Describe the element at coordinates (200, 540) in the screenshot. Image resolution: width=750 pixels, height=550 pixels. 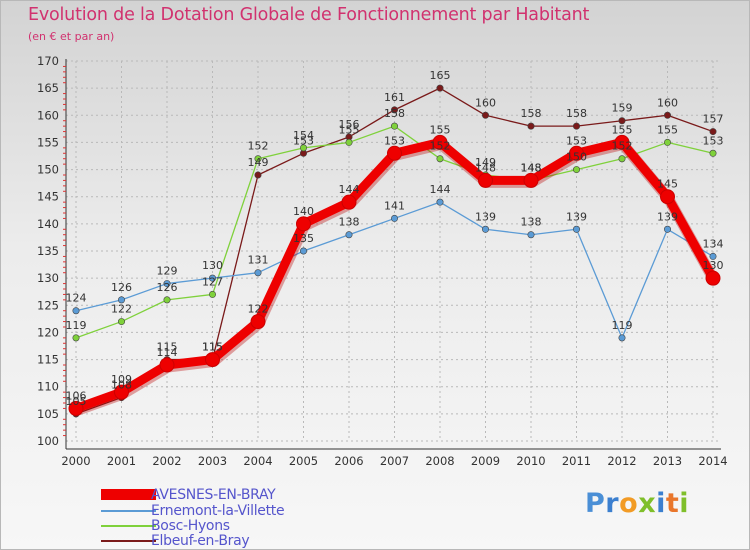
I see `legend-label-elbeuf: Elbeuf-en-Bray` at that location.